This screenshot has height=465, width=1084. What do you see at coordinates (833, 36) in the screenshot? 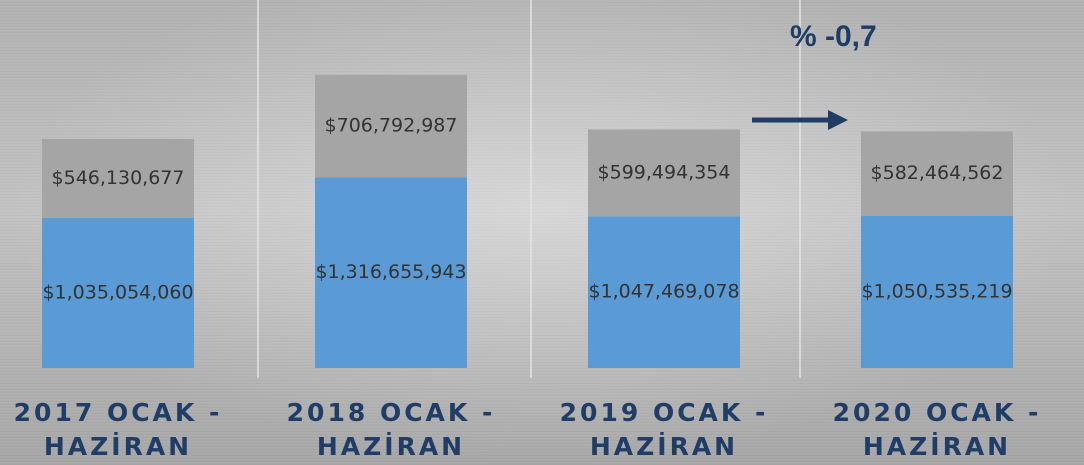
I see `annotation: % -0,7` at bounding box center [833, 36].